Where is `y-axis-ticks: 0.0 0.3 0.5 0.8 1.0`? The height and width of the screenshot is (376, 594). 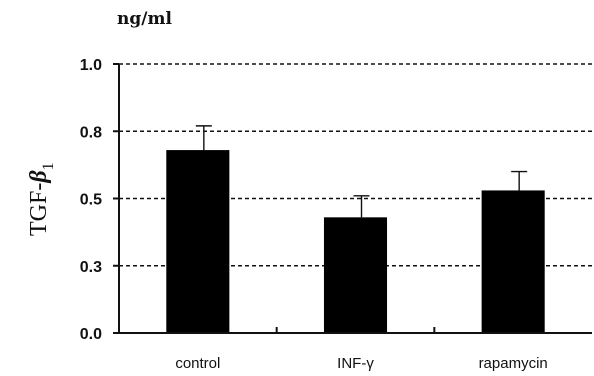 y-axis-ticks: 0.0 0.3 0.5 0.8 1.0 is located at coordinates (99, 200).